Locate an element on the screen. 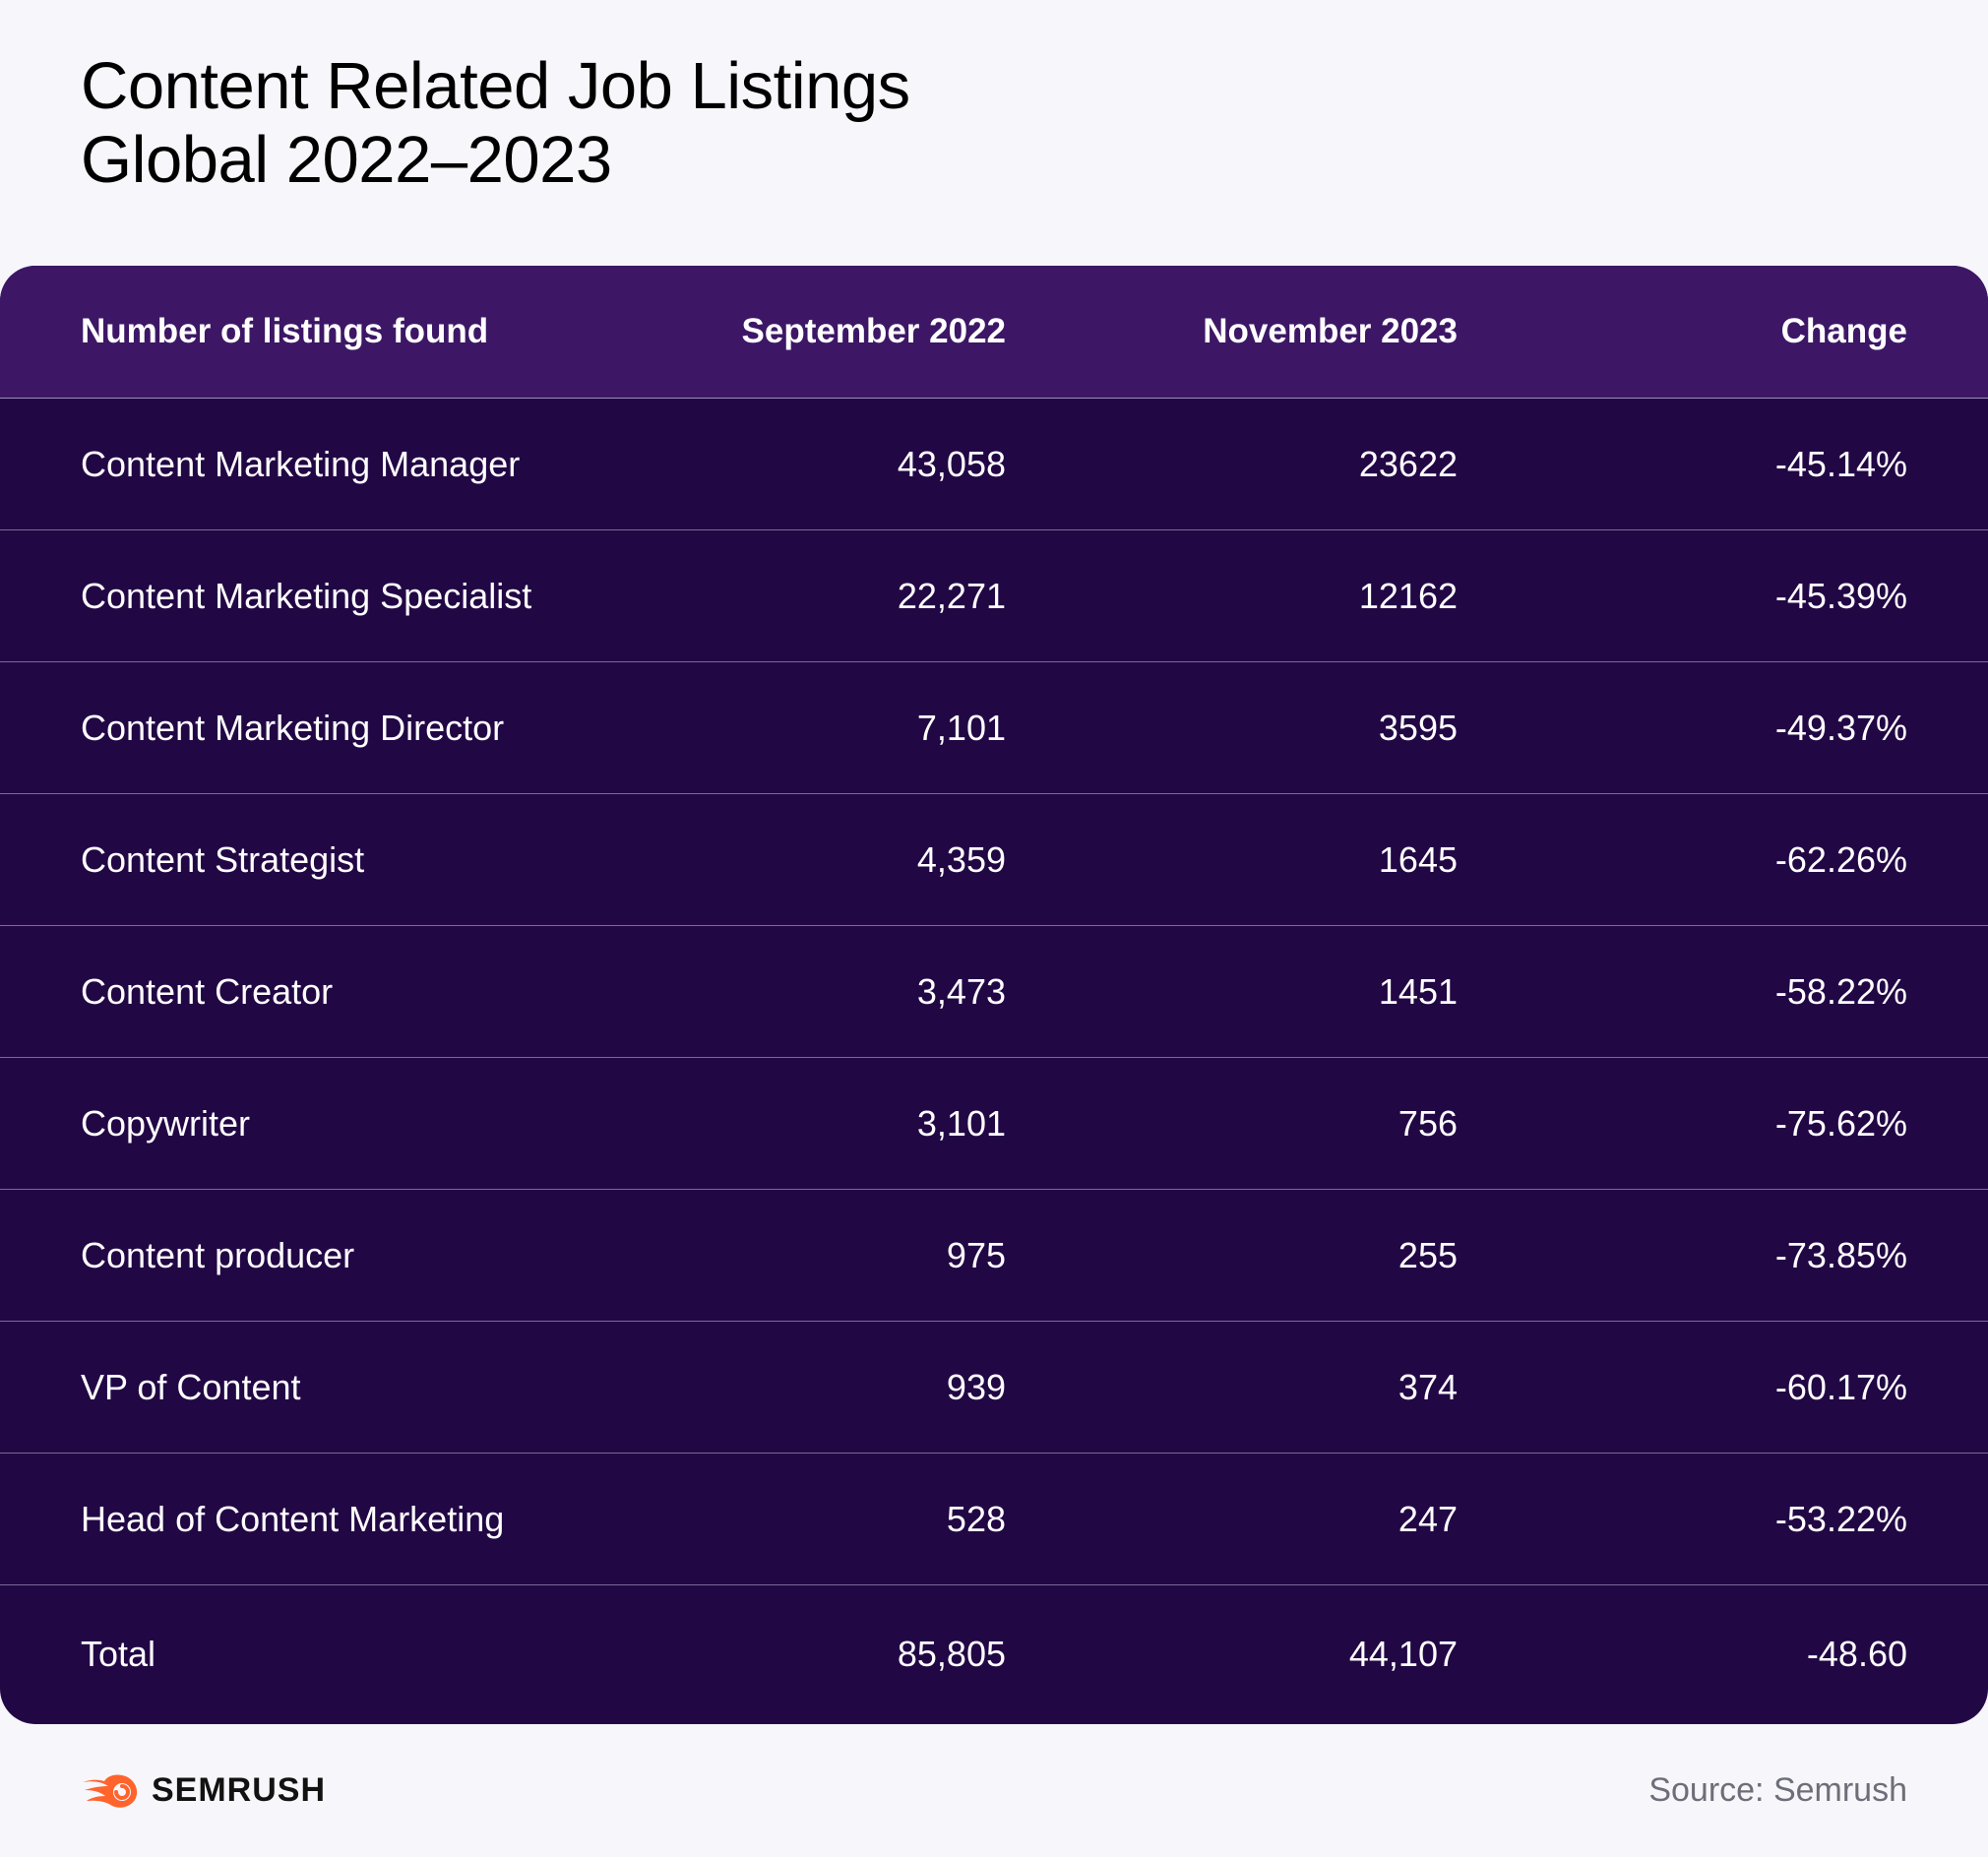 The image size is (1988, 1857). total-change-cell: -48.60 is located at coordinates (1857, 1654).